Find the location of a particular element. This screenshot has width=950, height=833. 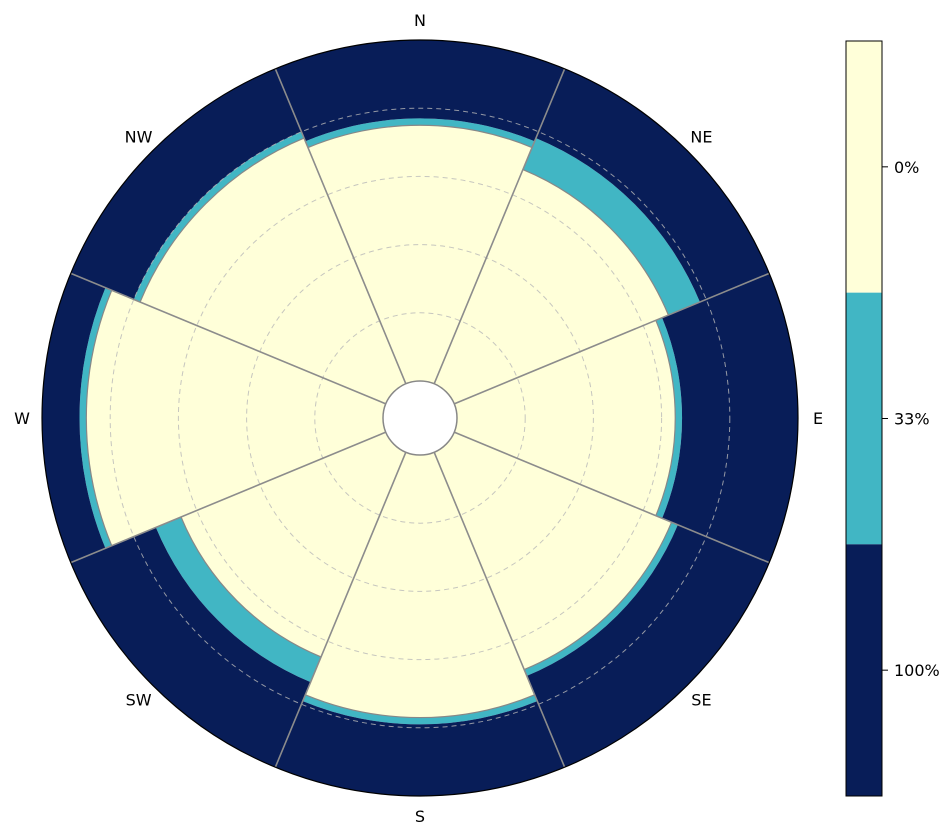

colorbar-frame is located at coordinates (864, 418).